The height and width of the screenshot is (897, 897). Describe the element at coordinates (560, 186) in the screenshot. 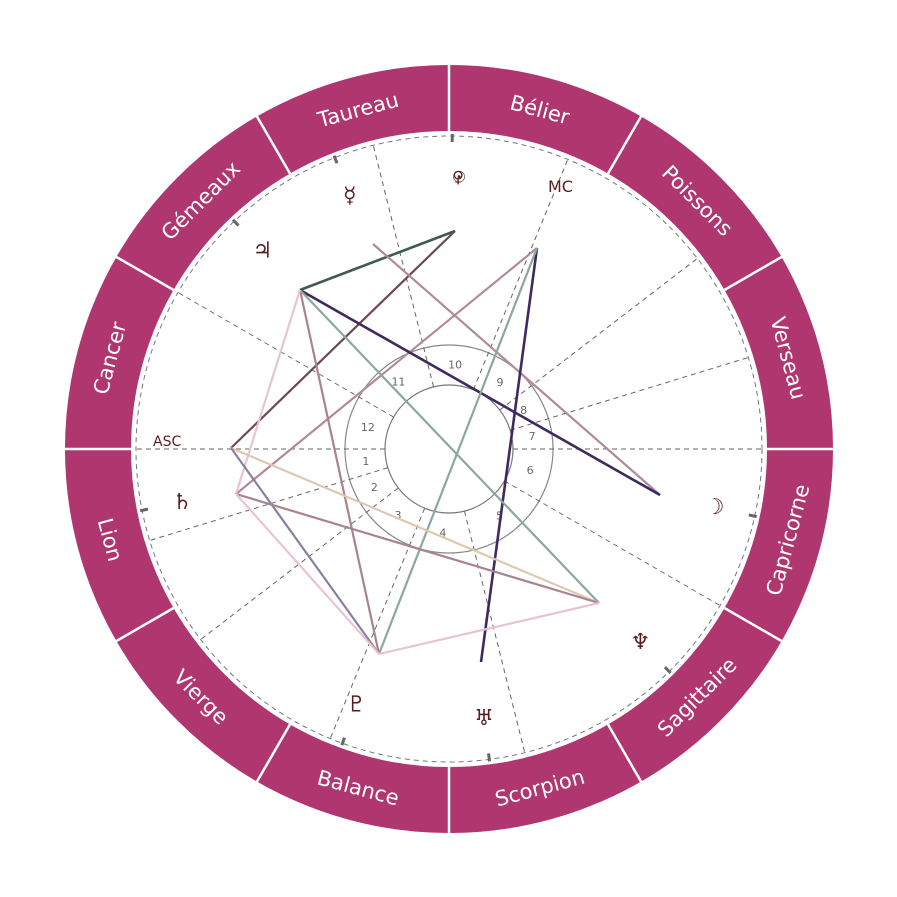

I see `mc-label: MC` at that location.